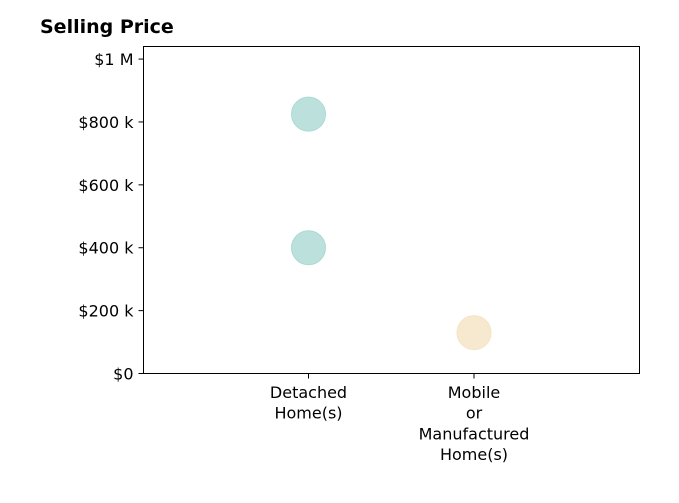 The image size is (679, 503). Describe the element at coordinates (308, 392) in the screenshot. I see `x-tick-label: Detached` at that location.